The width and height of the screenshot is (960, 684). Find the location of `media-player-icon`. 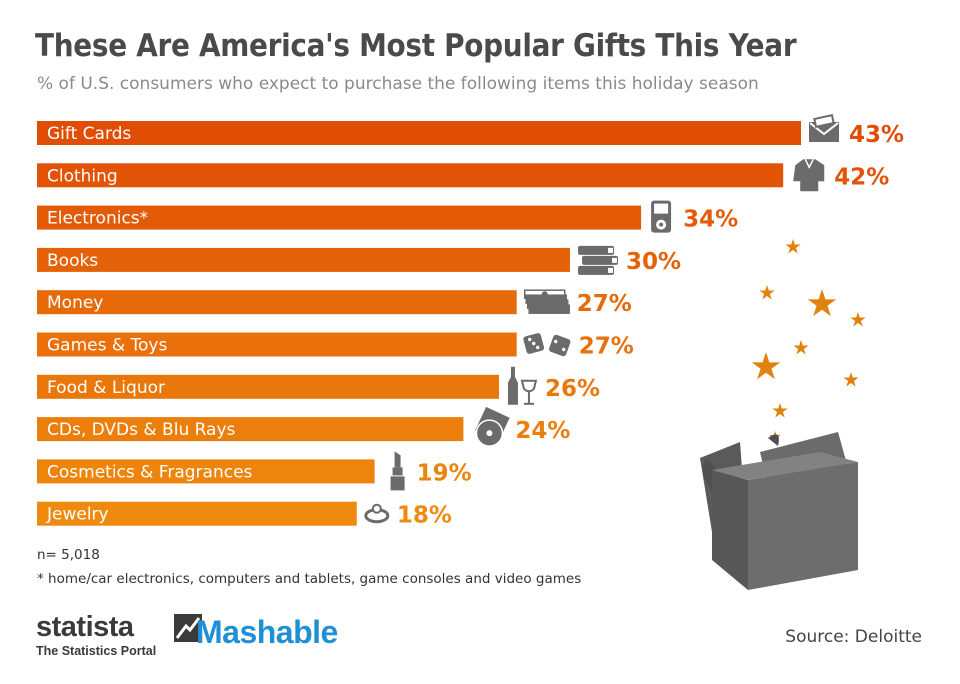

media-player-icon is located at coordinates (661, 216).